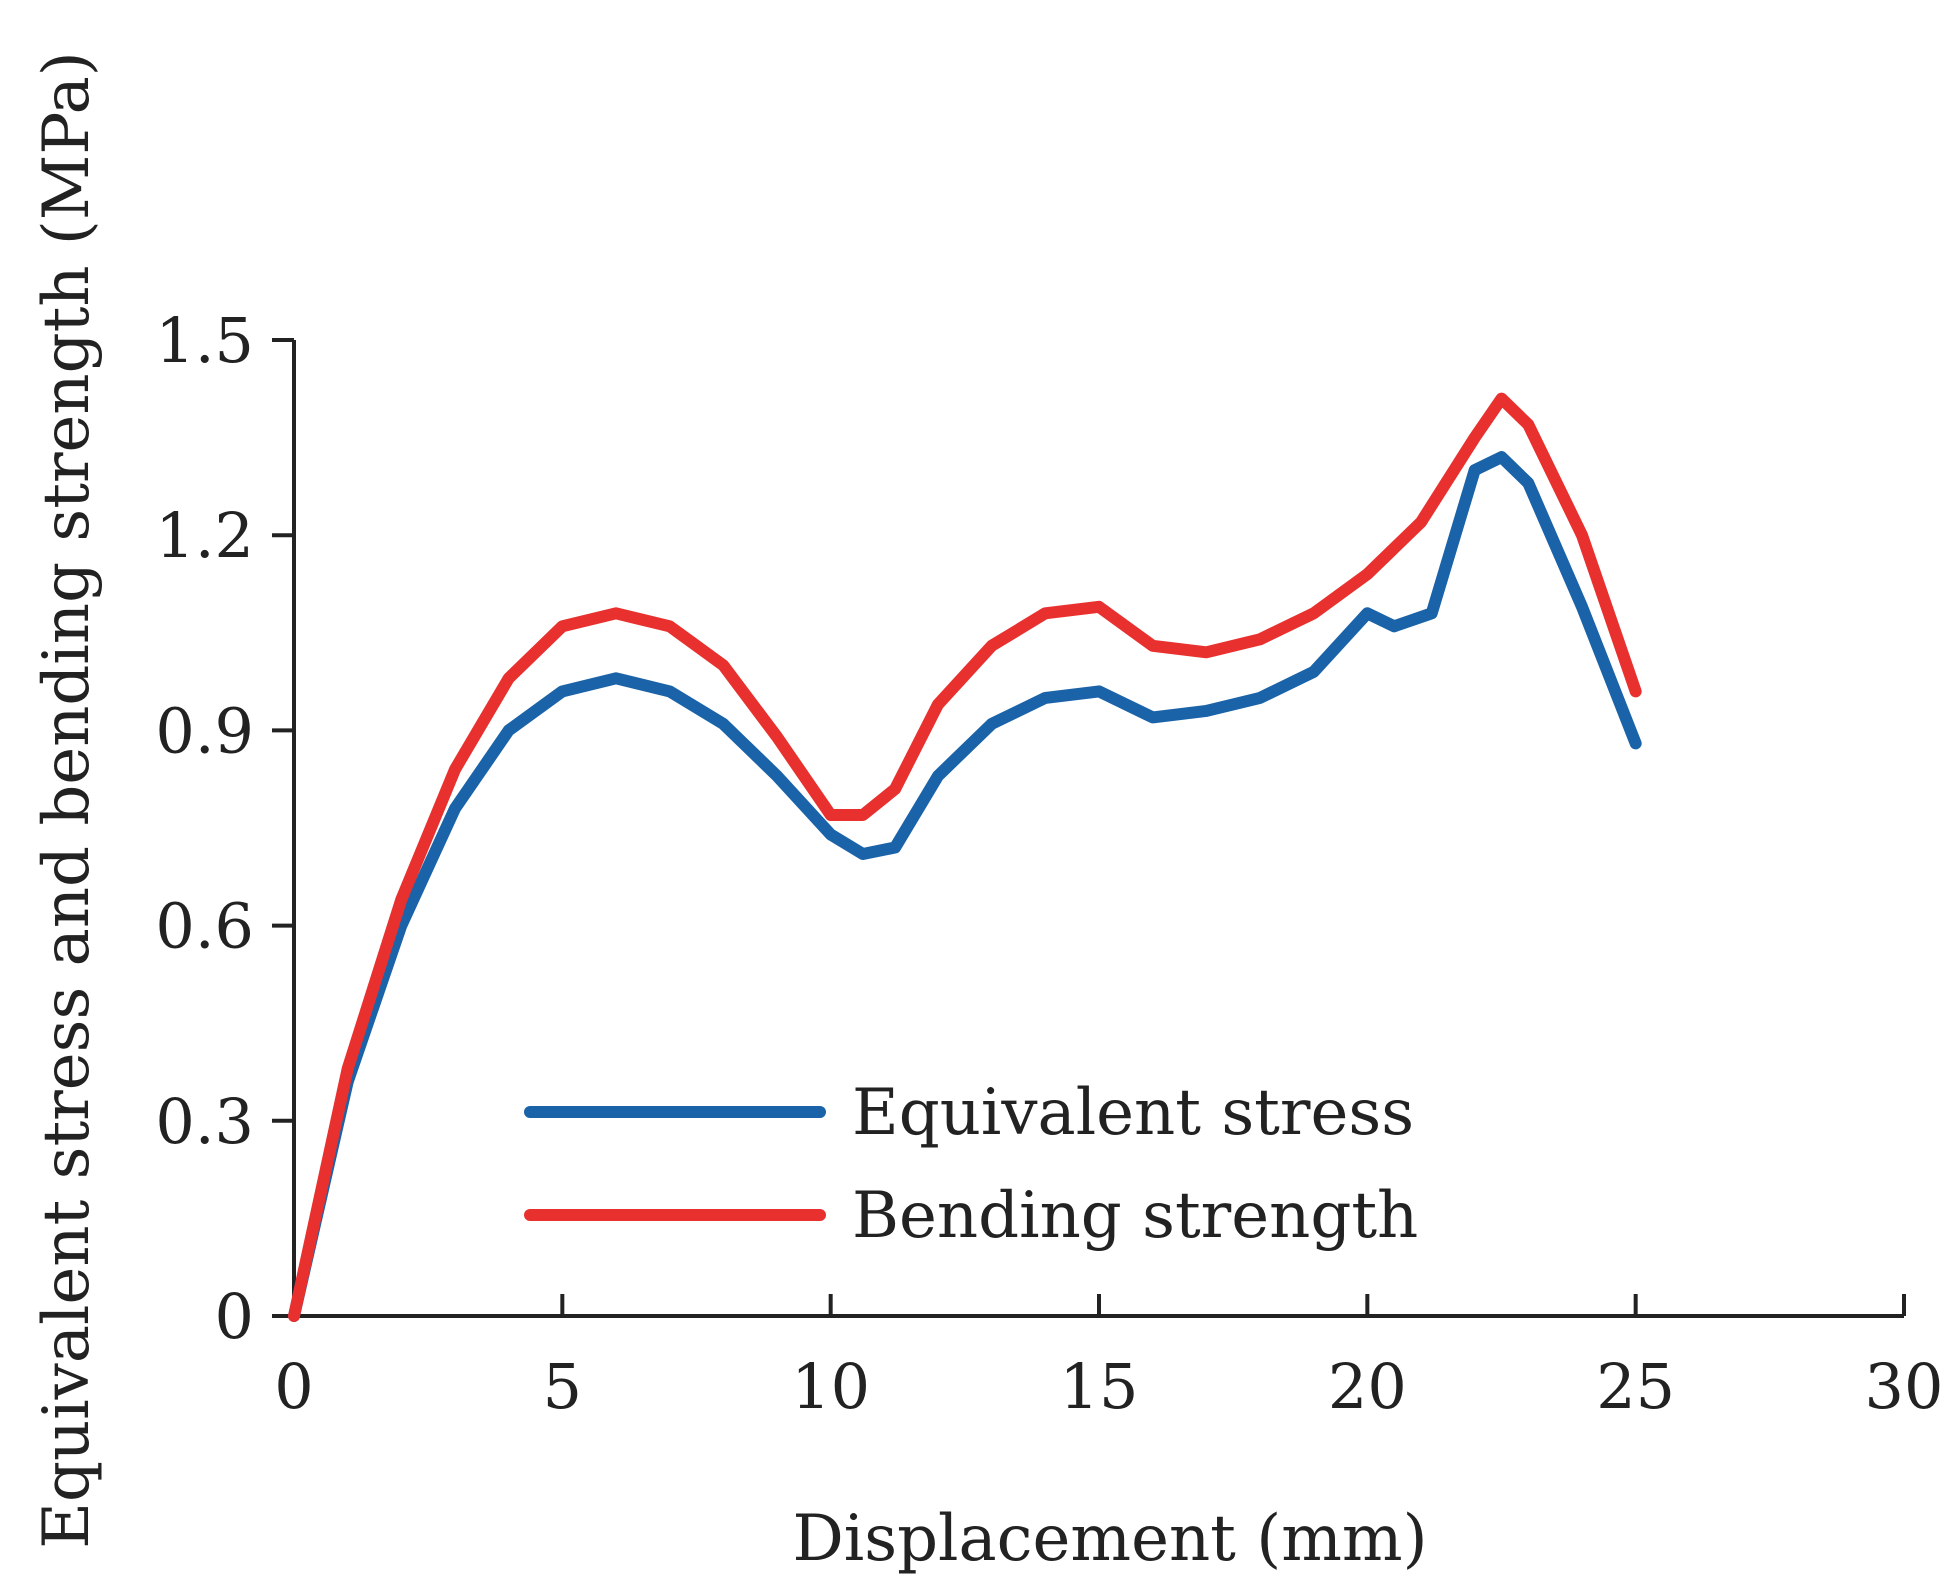  I want to click on y-ticks: 0 0.3 0.6 0.9 1.2 1.5, so click(224, 828).